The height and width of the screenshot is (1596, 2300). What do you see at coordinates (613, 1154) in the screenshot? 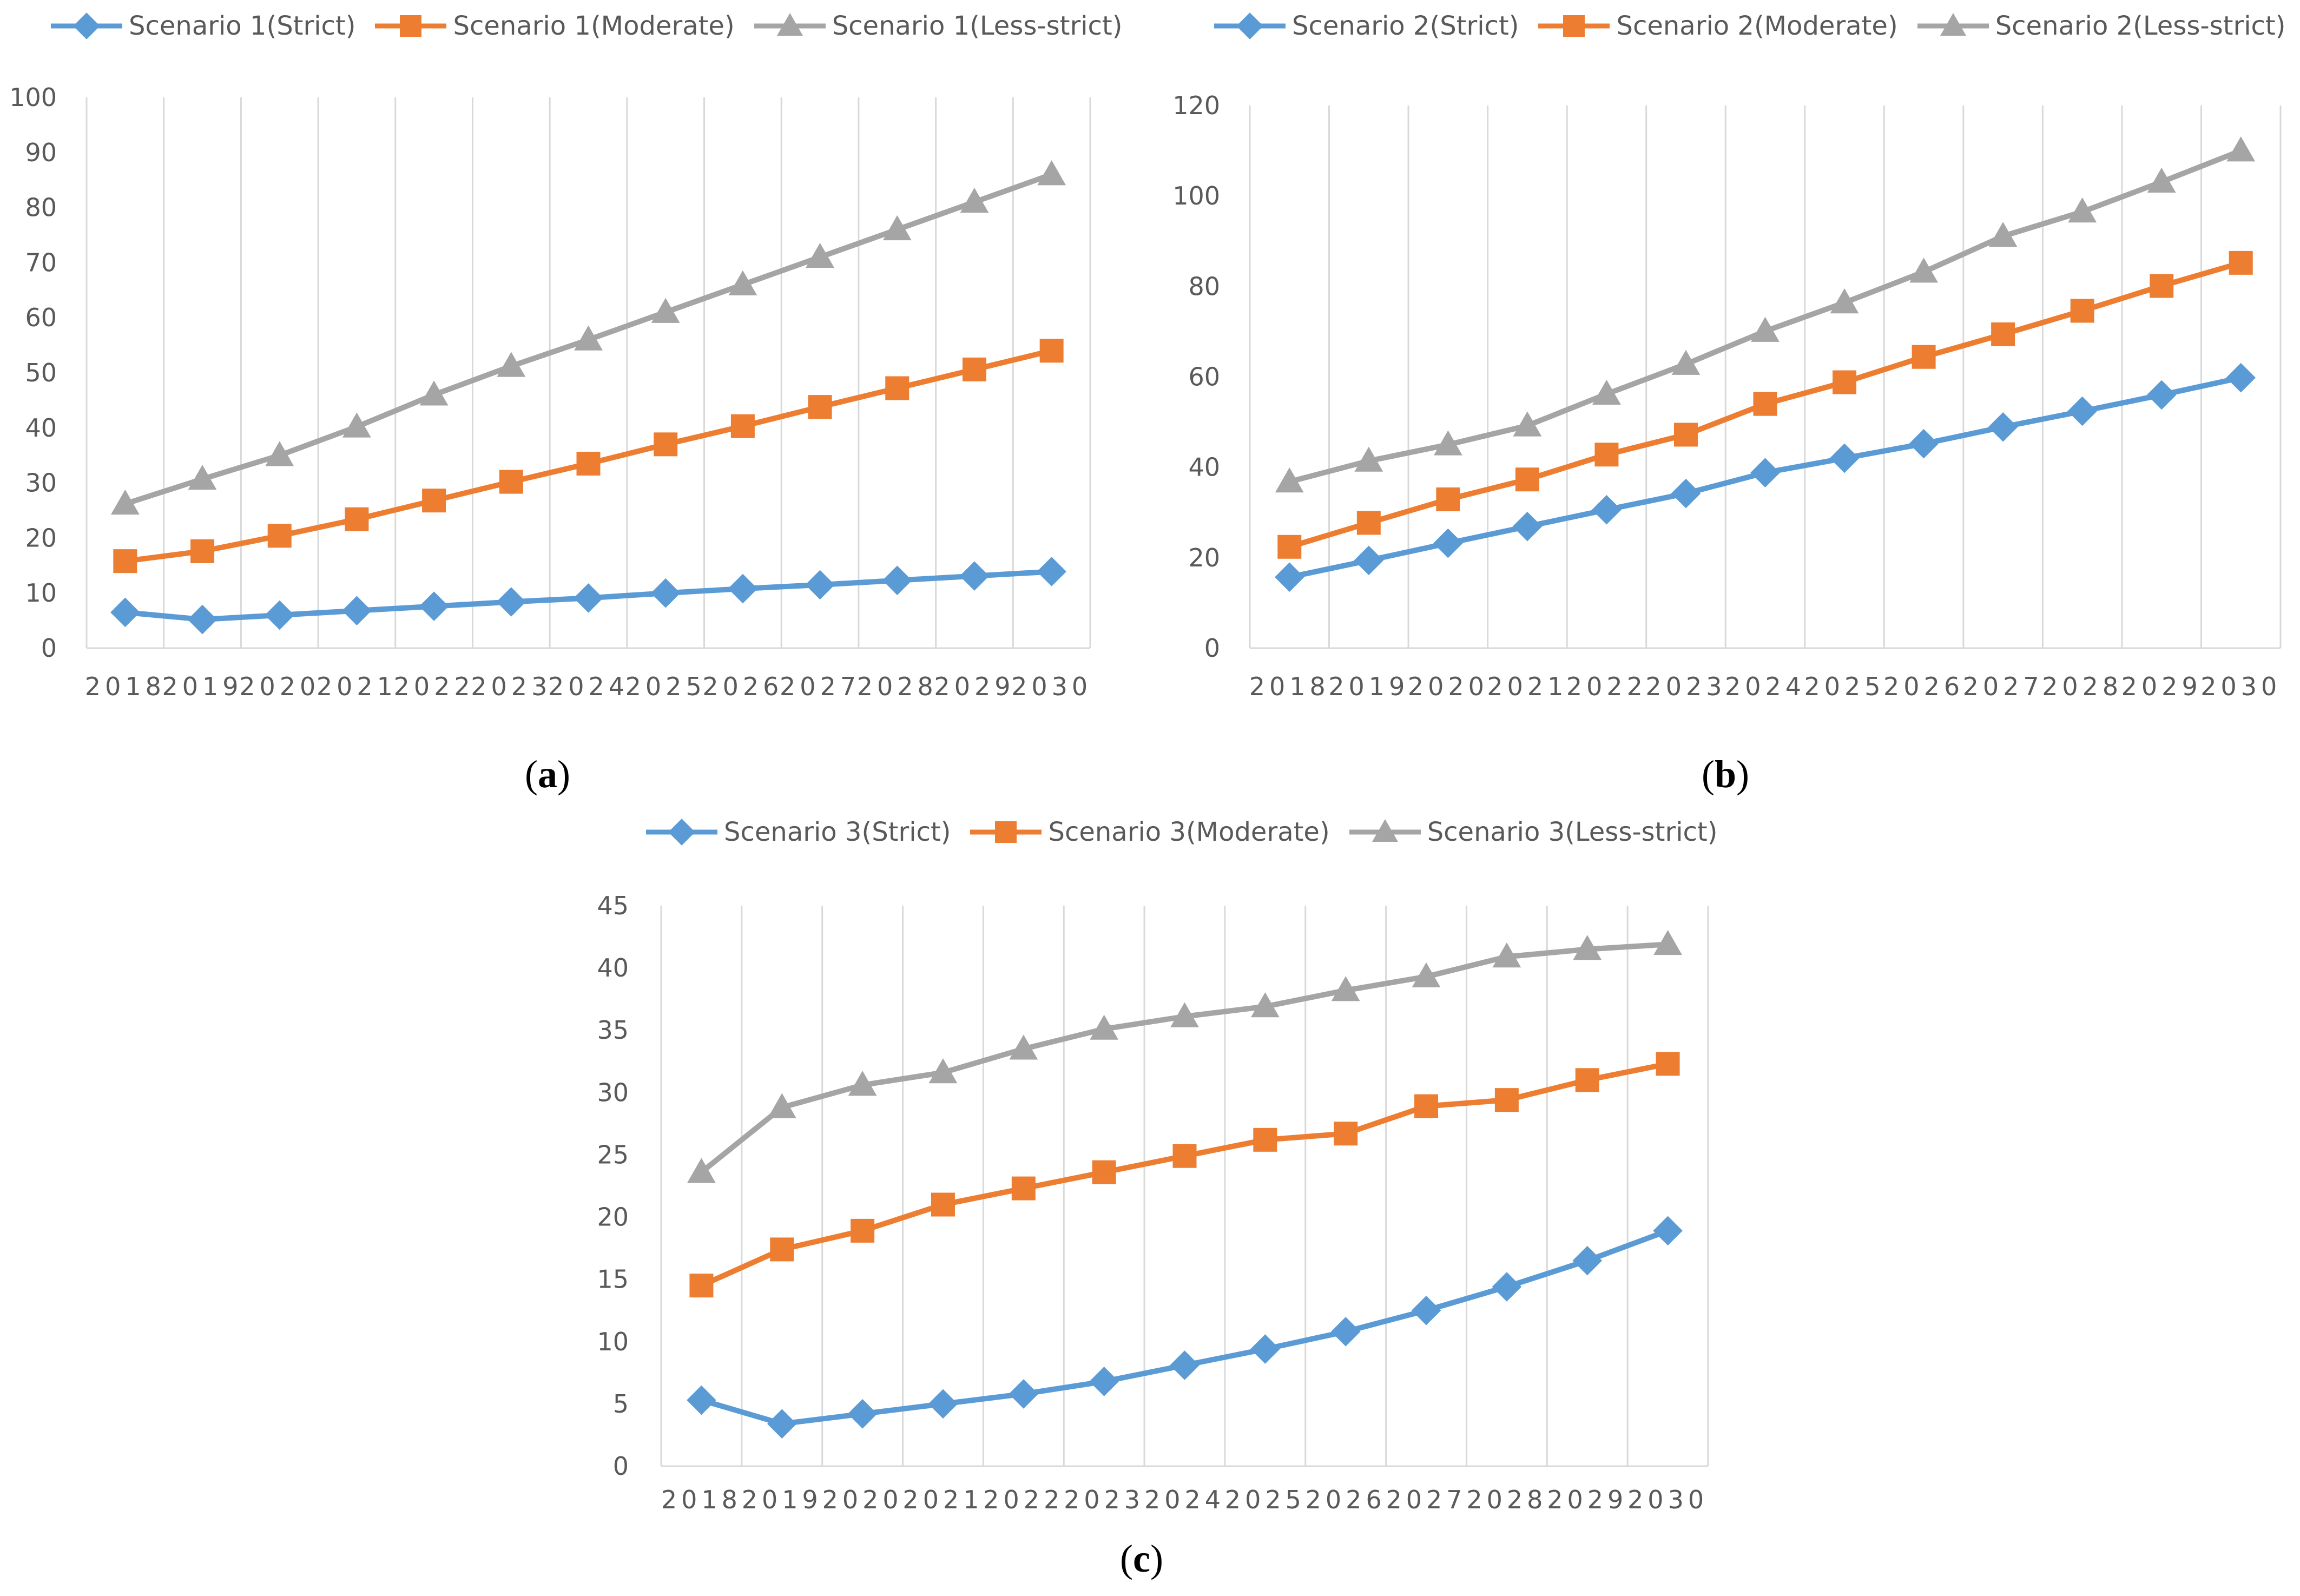
I see `y-tick-label-c: 25` at bounding box center [613, 1154].